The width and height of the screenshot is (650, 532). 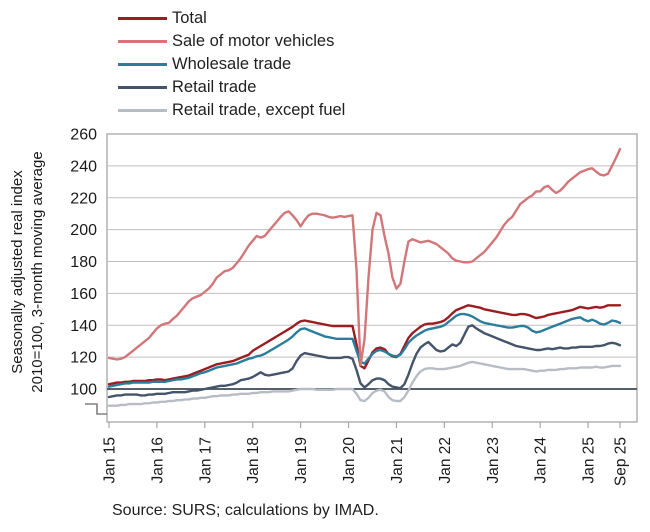 I want to click on y-axis-tick-label: 180, so click(x=83, y=262).